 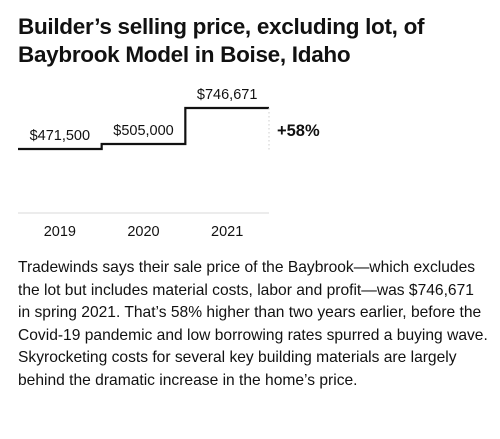 I want to click on data-label: $471,500, so click(x=60, y=136).